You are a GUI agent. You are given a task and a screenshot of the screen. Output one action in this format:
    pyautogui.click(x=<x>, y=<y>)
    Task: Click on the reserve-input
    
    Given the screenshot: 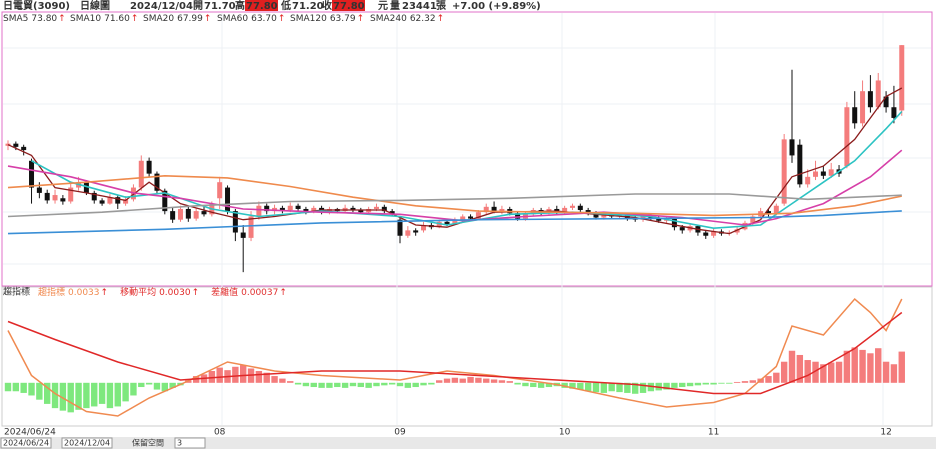 What is the action you would take?
    pyautogui.click(x=190, y=443)
    